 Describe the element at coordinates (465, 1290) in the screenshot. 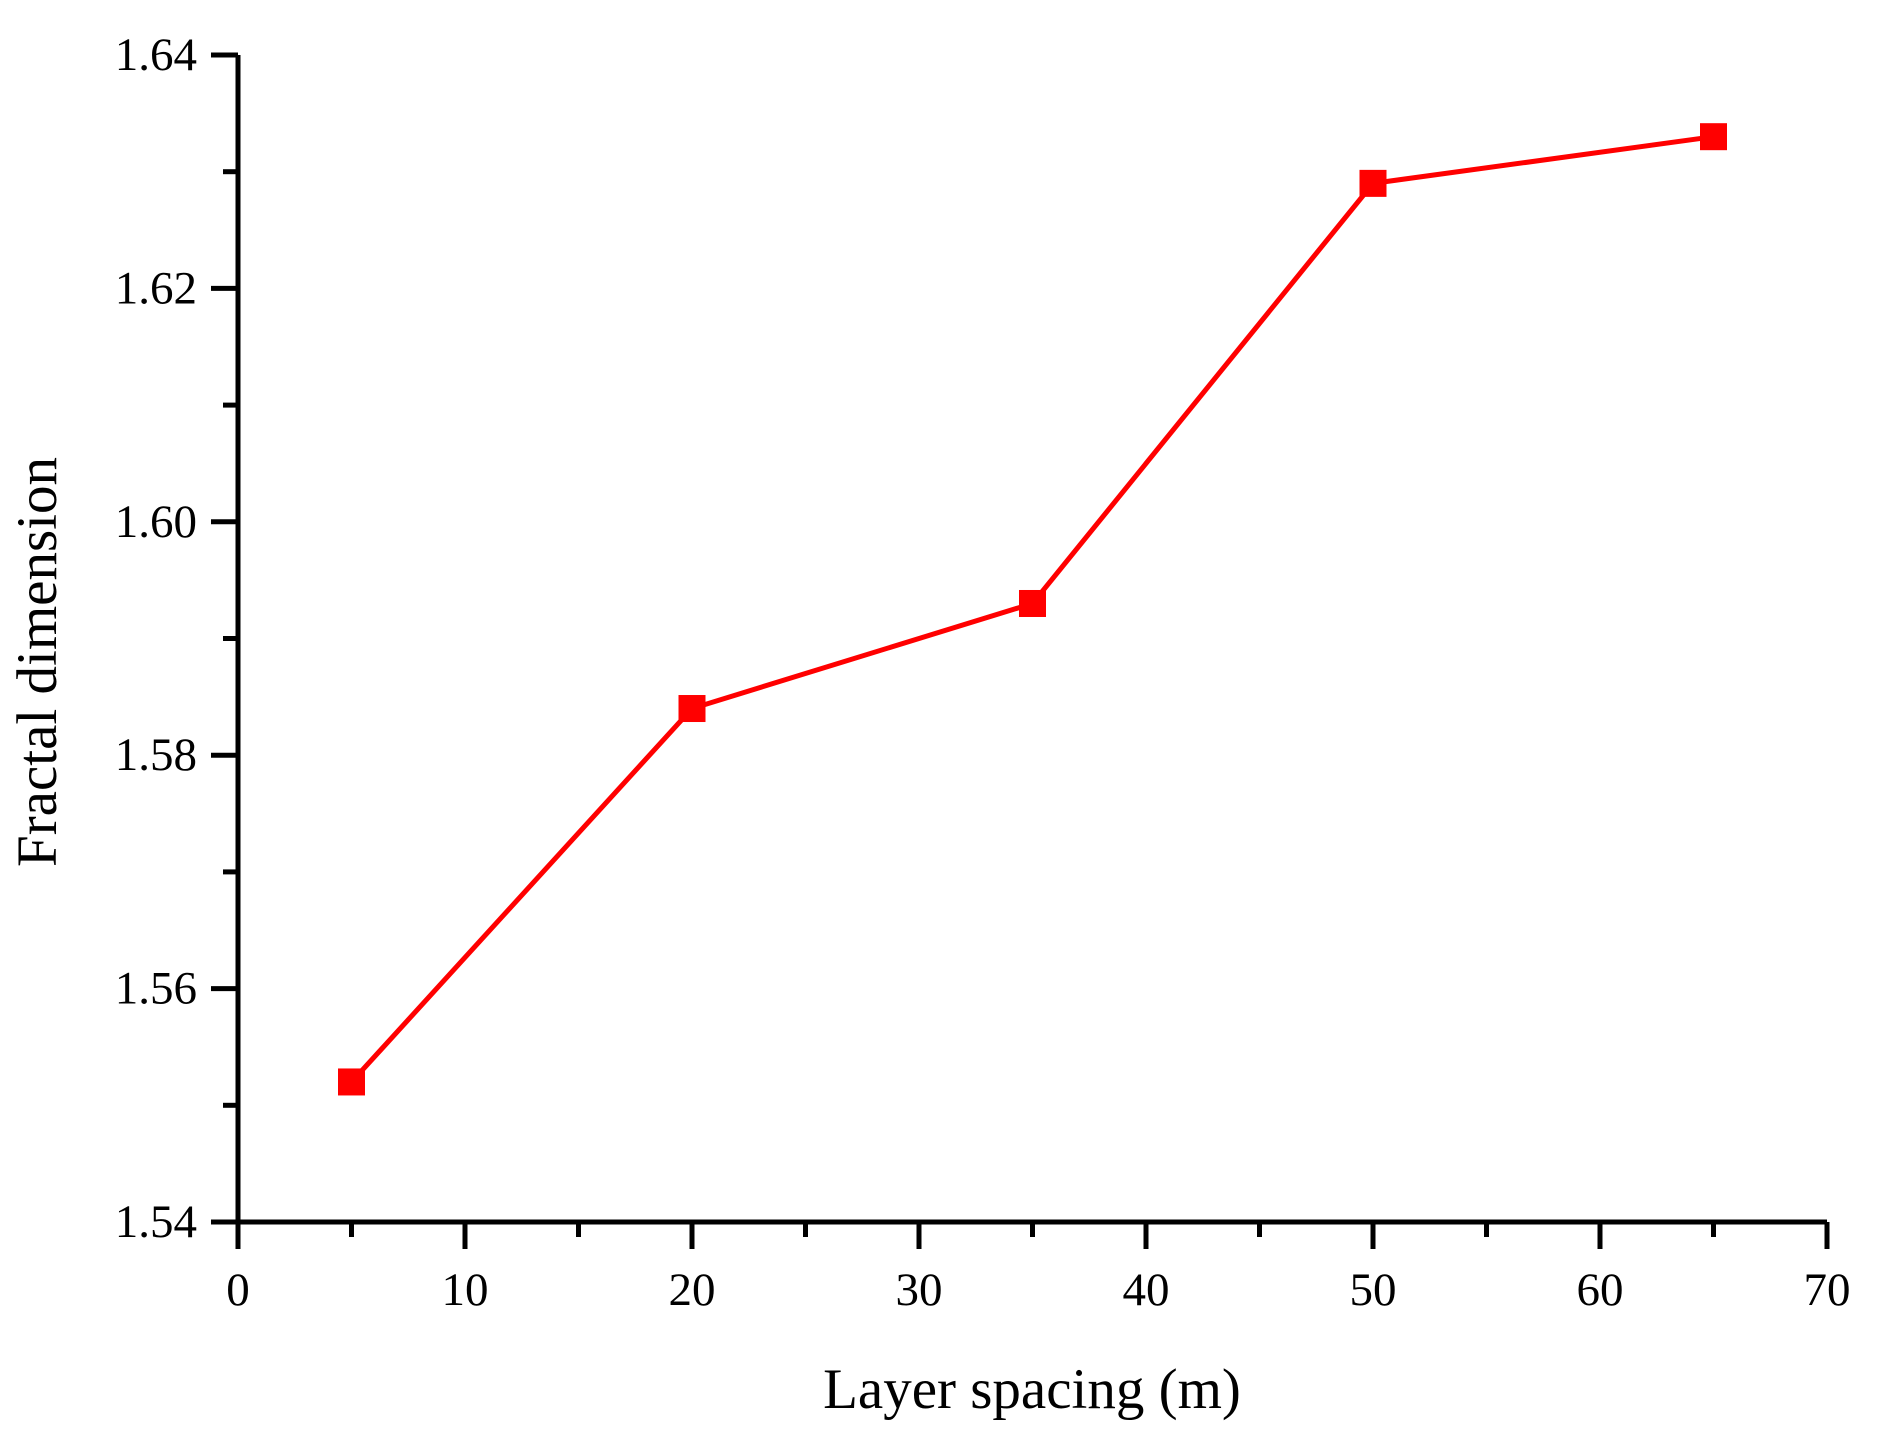

I see `x-tick-label: 10` at that location.